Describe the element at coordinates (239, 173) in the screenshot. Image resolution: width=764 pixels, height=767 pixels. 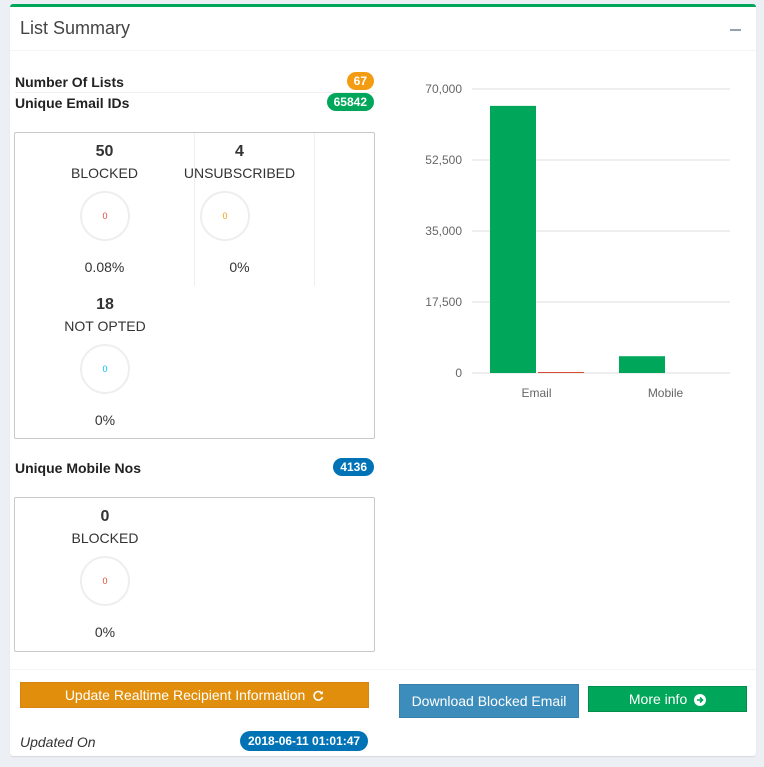
I see `stat-name: UNSUBSCRIBED` at that location.